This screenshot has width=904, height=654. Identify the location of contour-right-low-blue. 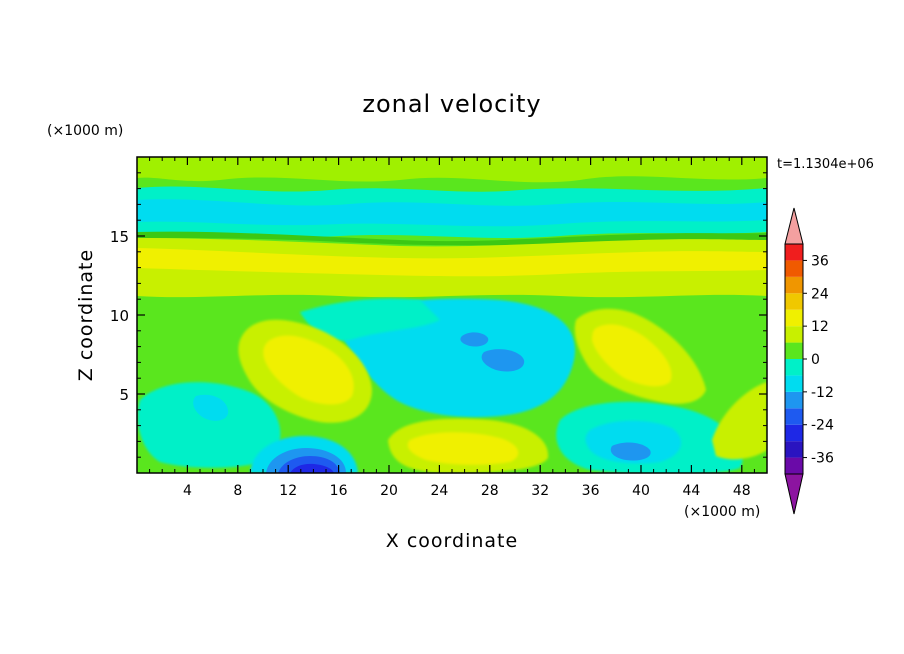
(630, 451).